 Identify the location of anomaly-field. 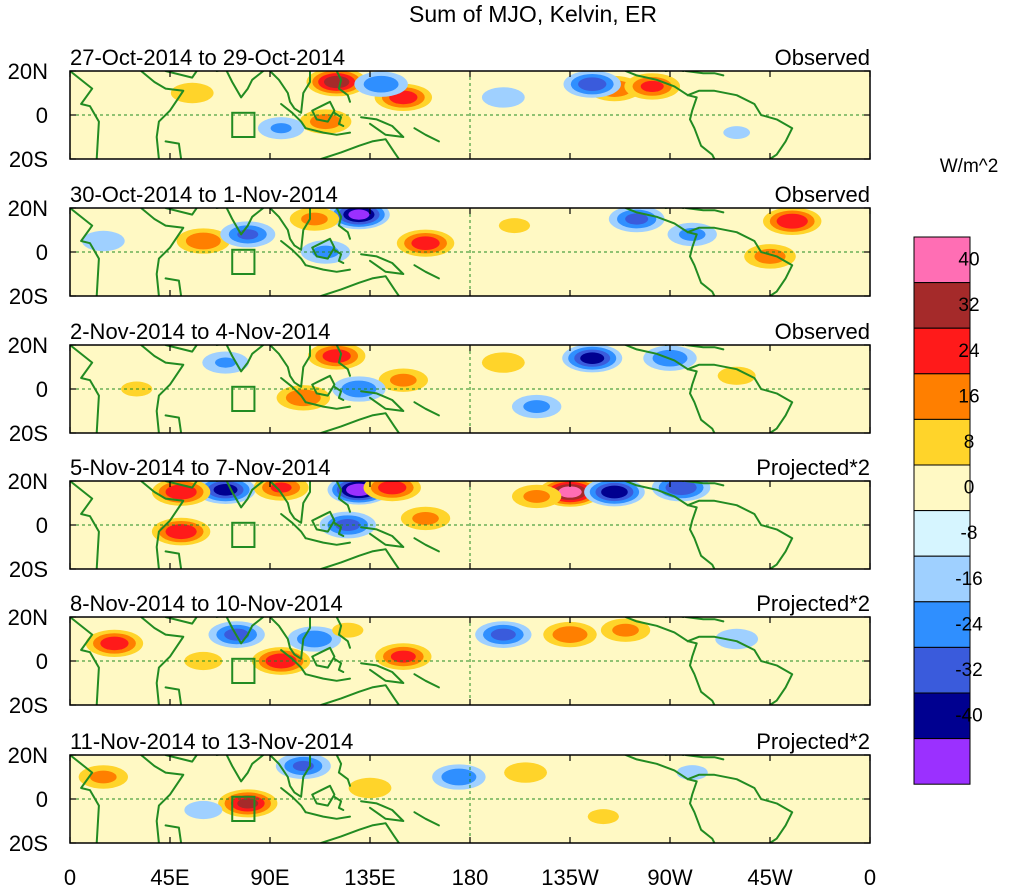
(451, 238).